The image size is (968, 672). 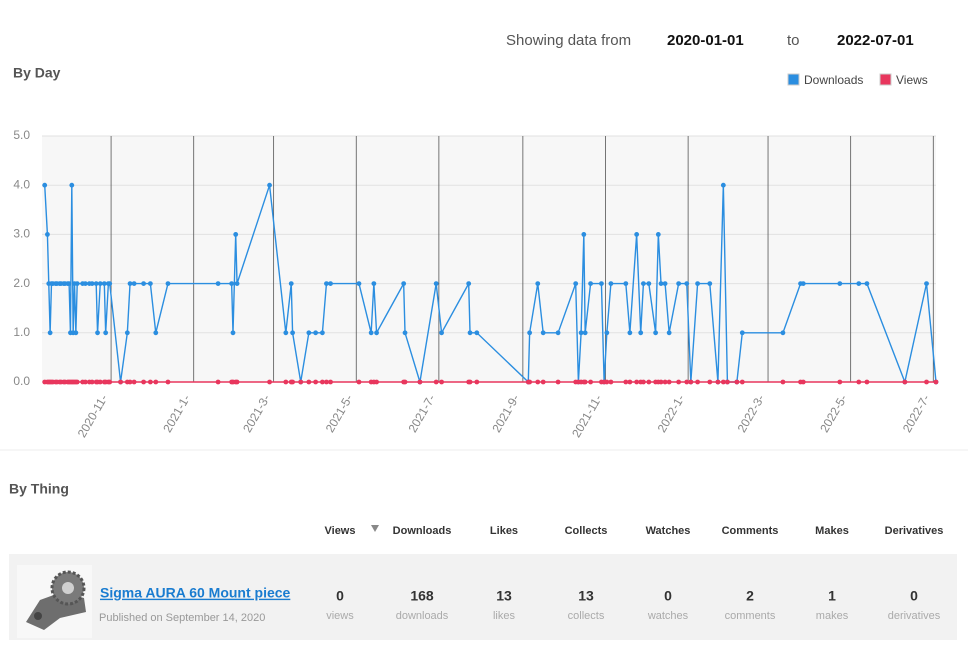 I want to click on legend-label: Views, so click(x=912, y=80).